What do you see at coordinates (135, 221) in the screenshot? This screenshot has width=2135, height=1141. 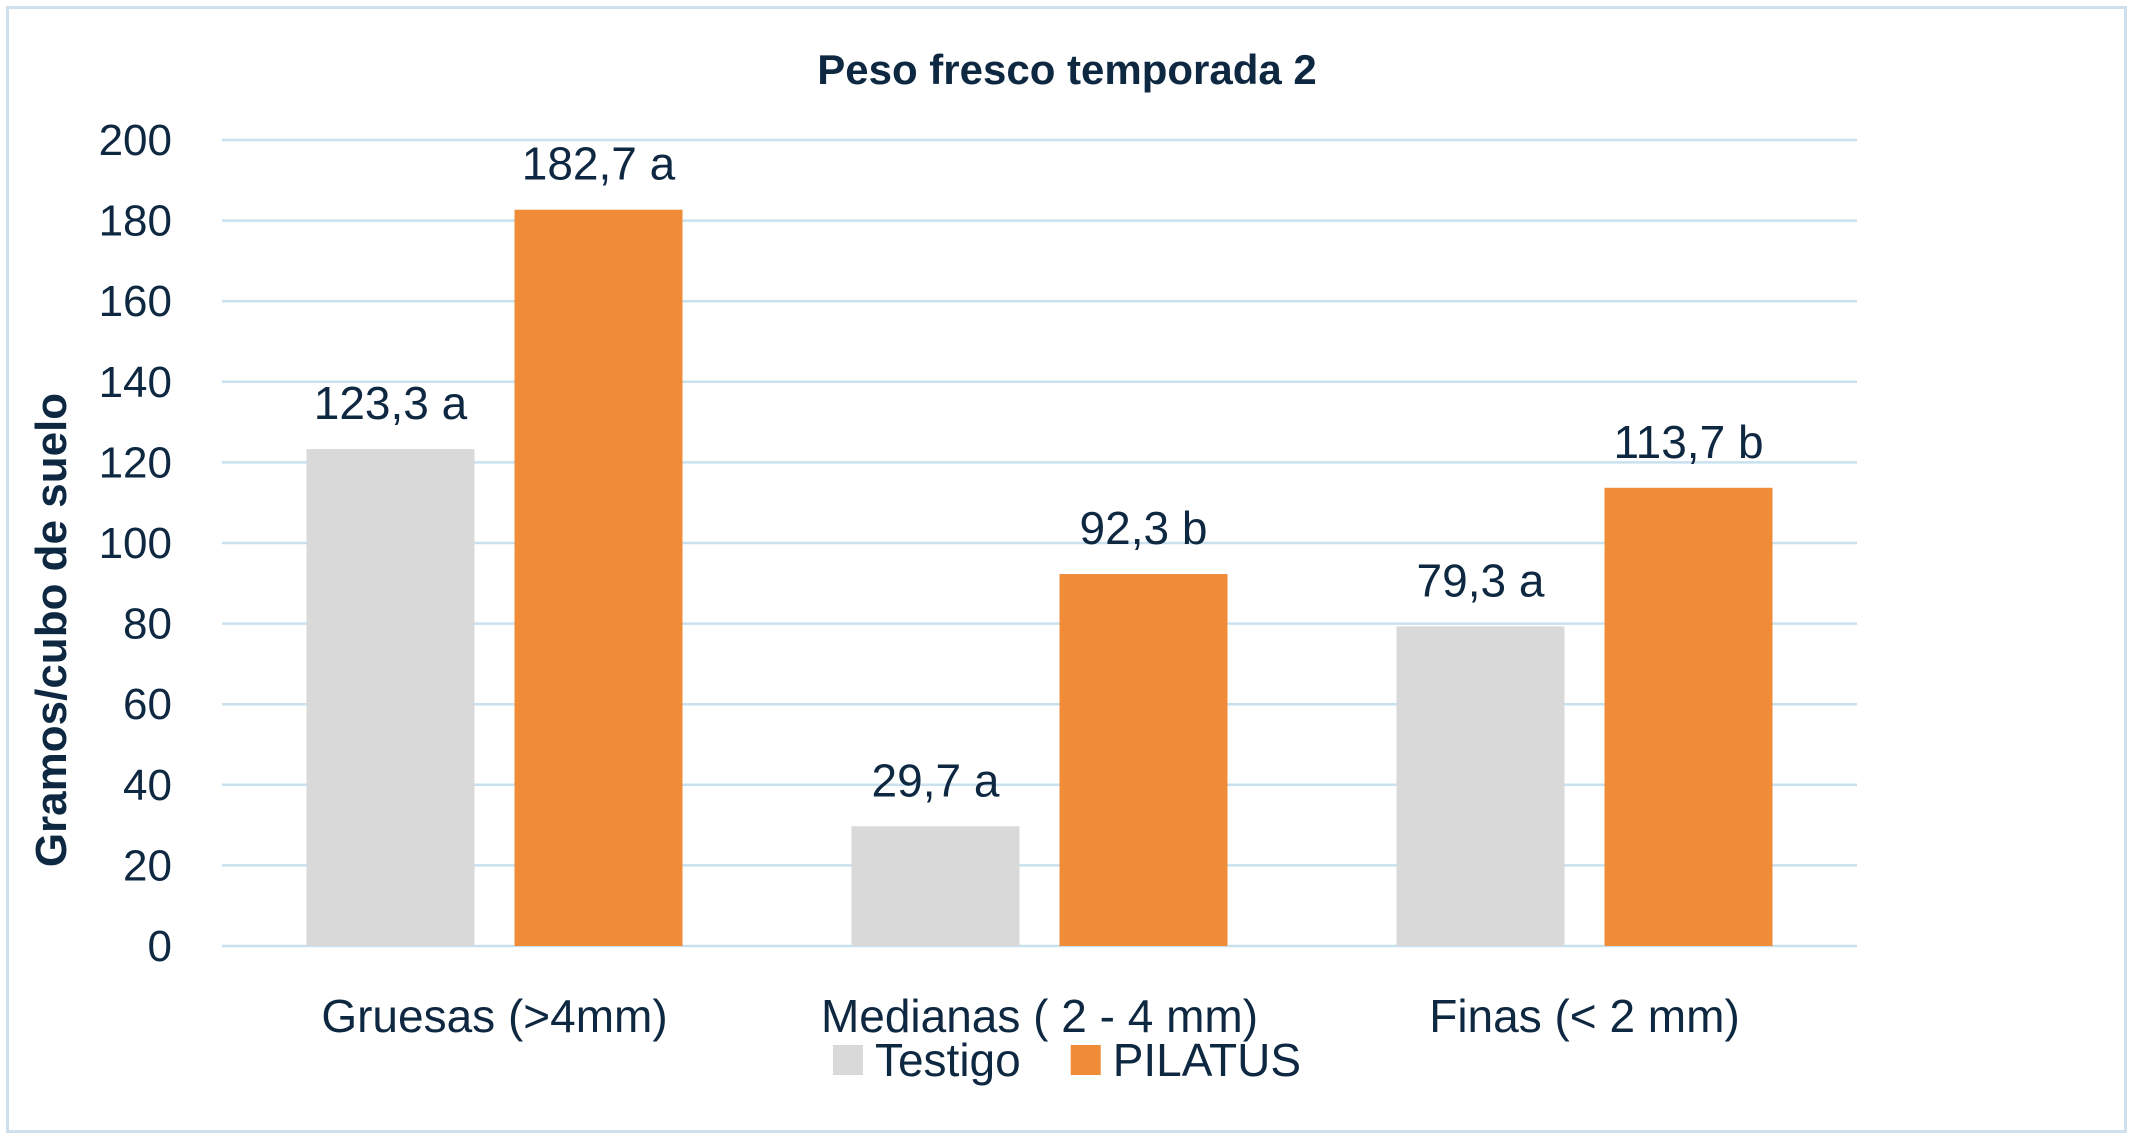 I see `y-tick-label: 180` at bounding box center [135, 221].